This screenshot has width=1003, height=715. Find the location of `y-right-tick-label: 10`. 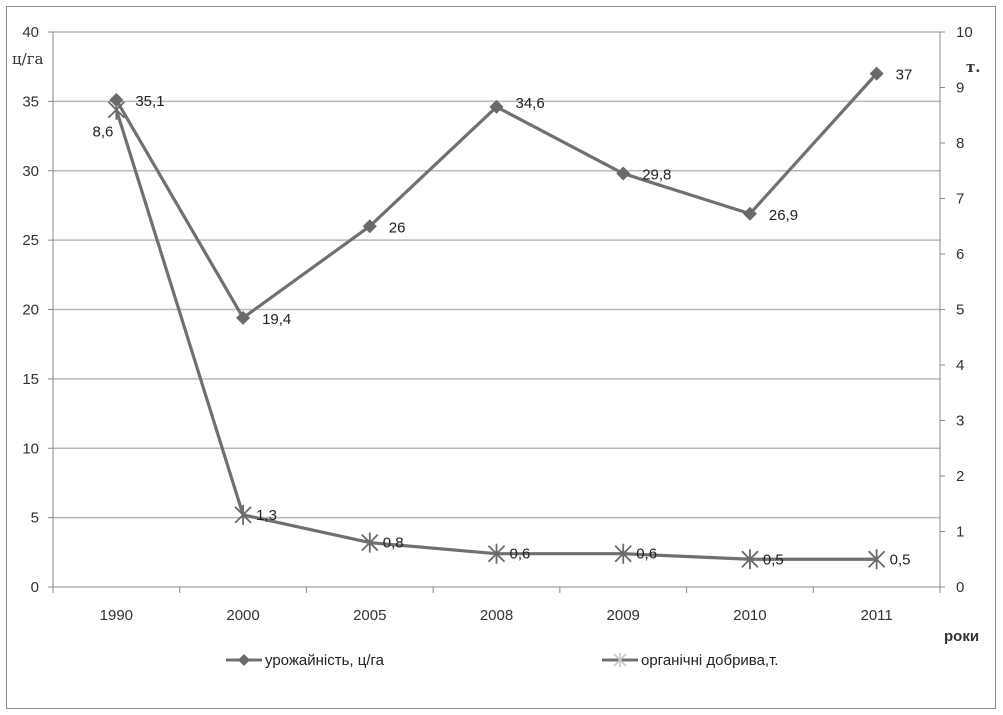

y-right-tick-label: 10 is located at coordinates (964, 32).